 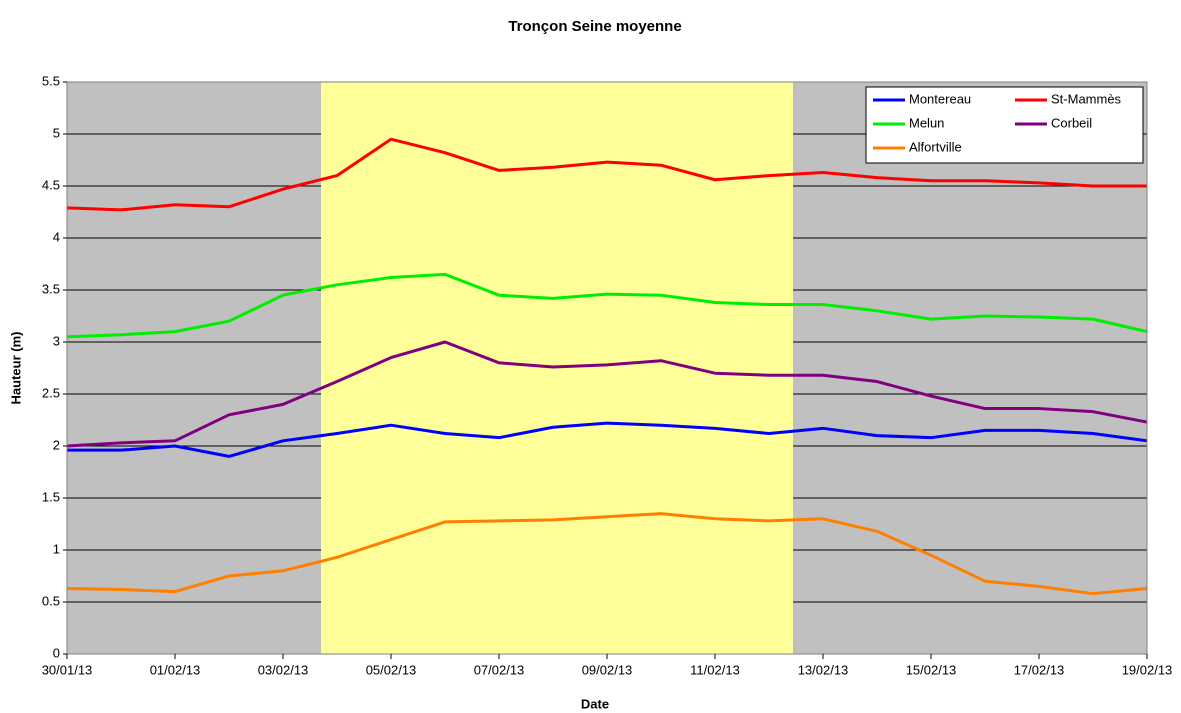 What do you see at coordinates (56, 444) in the screenshot?
I see `y-tick-label: 2` at bounding box center [56, 444].